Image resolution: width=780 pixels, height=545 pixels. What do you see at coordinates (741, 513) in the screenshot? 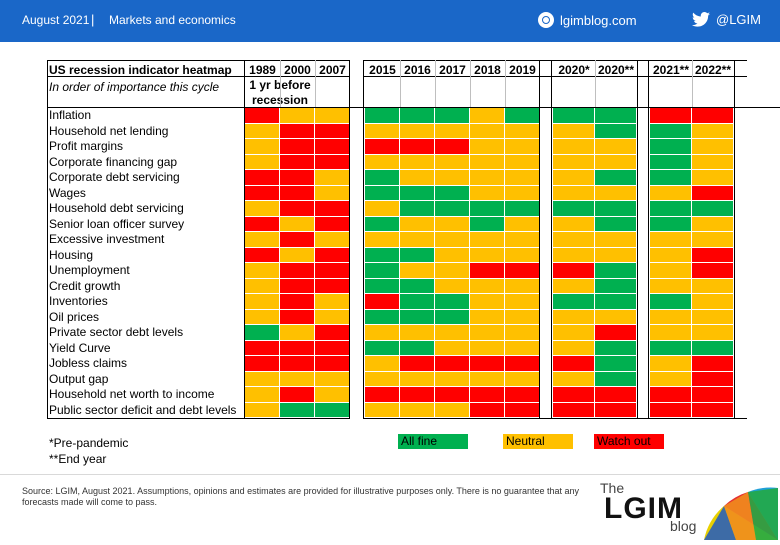
I see `umbrella-icon` at bounding box center [741, 513].